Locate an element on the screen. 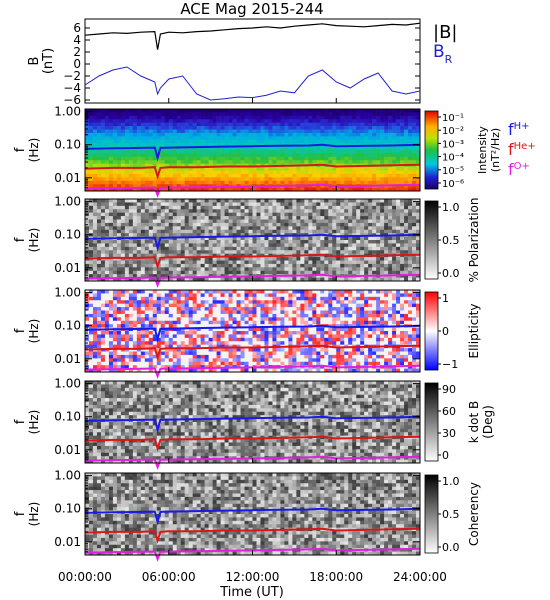 The image size is (550, 600). legend-b-total: |B| is located at coordinates (445, 32).